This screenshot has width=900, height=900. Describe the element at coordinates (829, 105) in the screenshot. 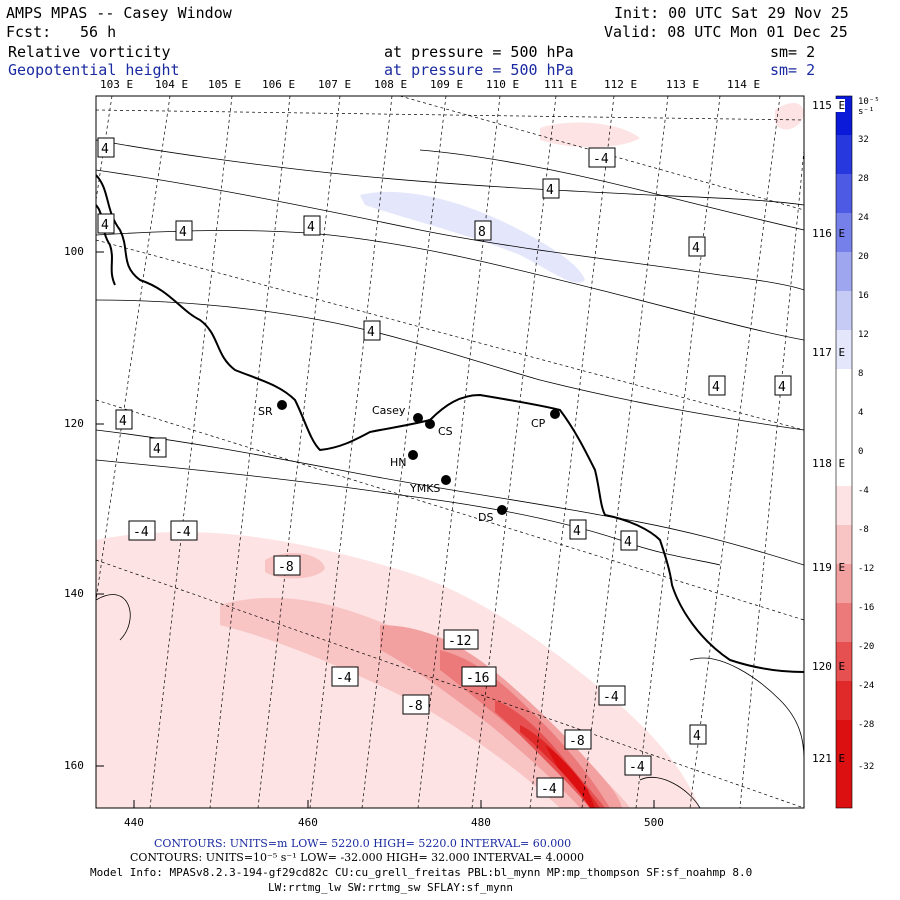

I see `lon-label-right: 115 E` at that location.